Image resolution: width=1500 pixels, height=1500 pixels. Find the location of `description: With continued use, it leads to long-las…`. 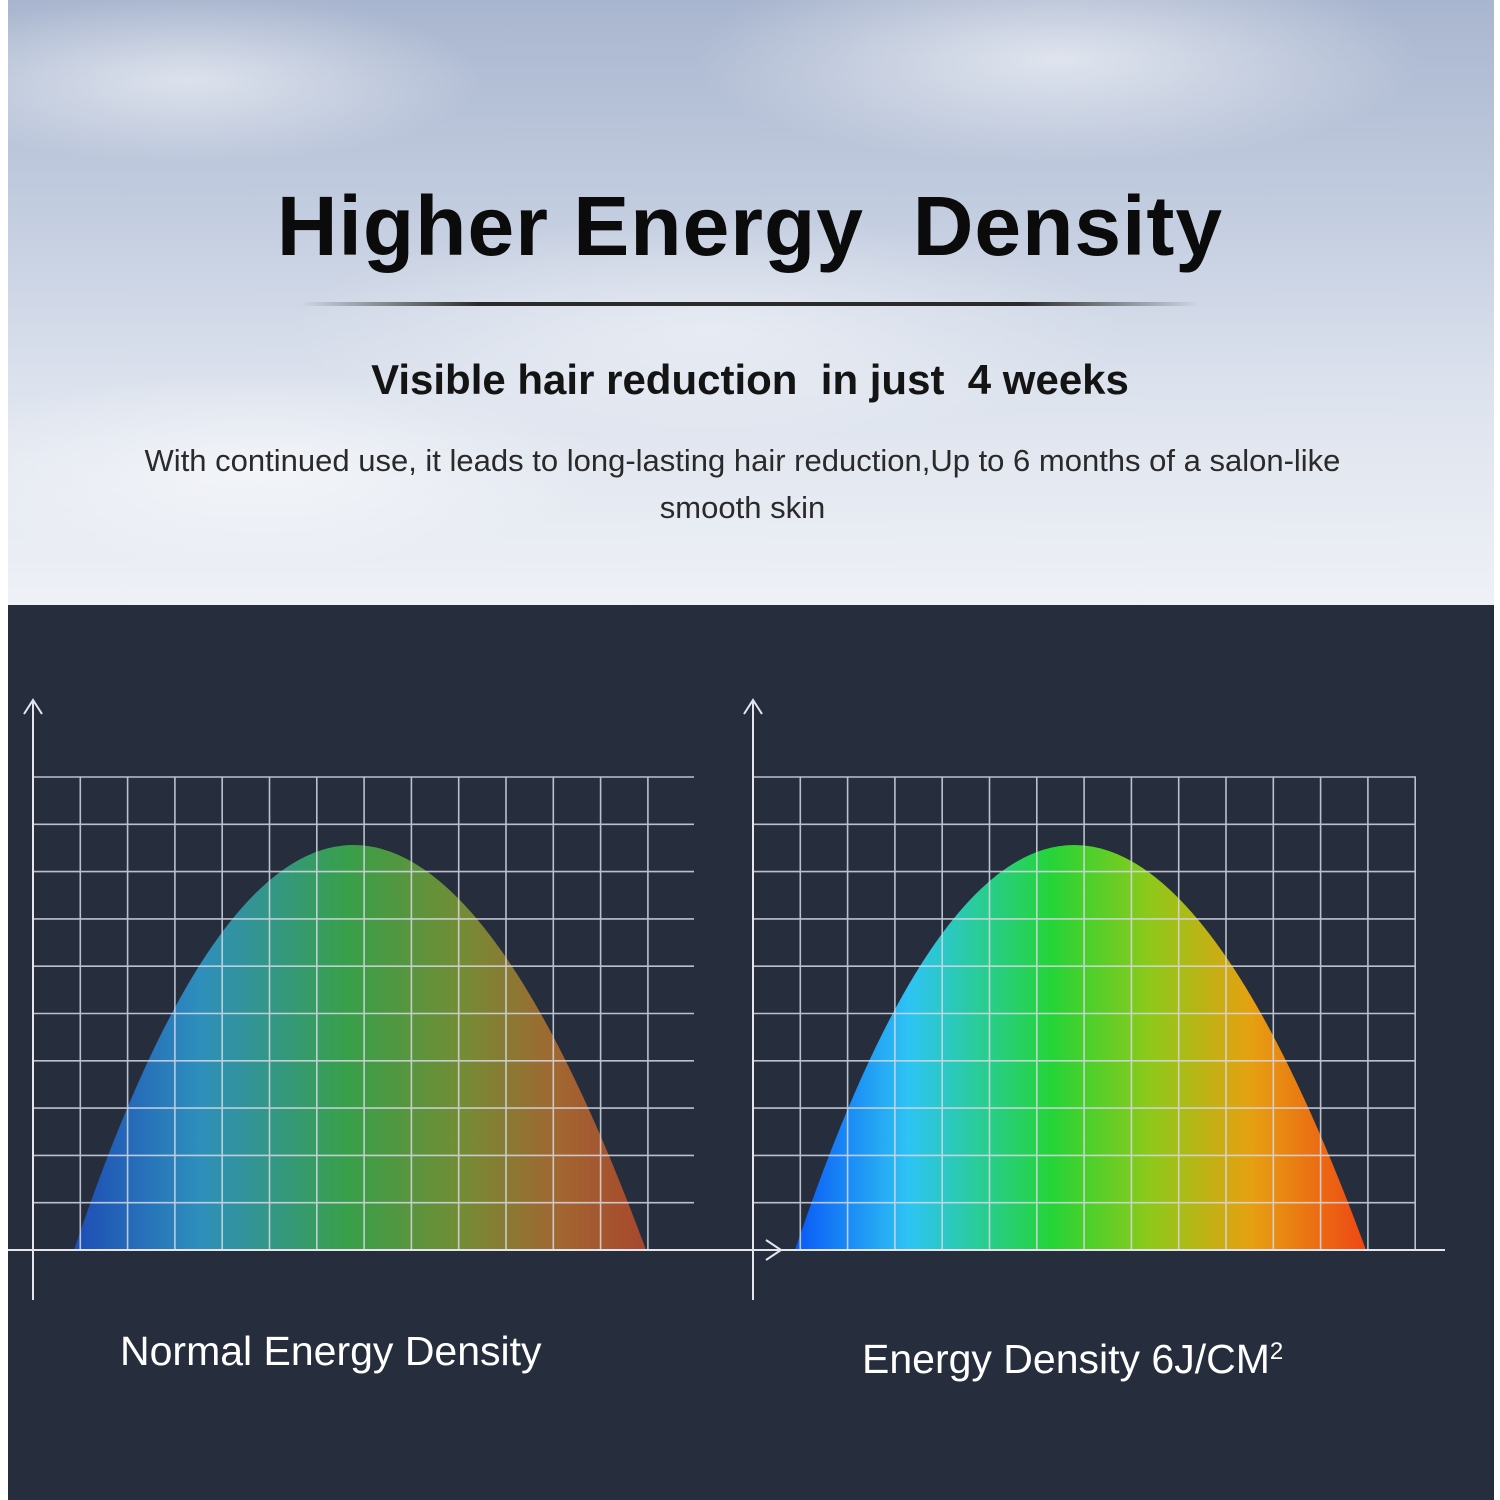

description: With continued use, it leads to long-las… is located at coordinates (742, 484).